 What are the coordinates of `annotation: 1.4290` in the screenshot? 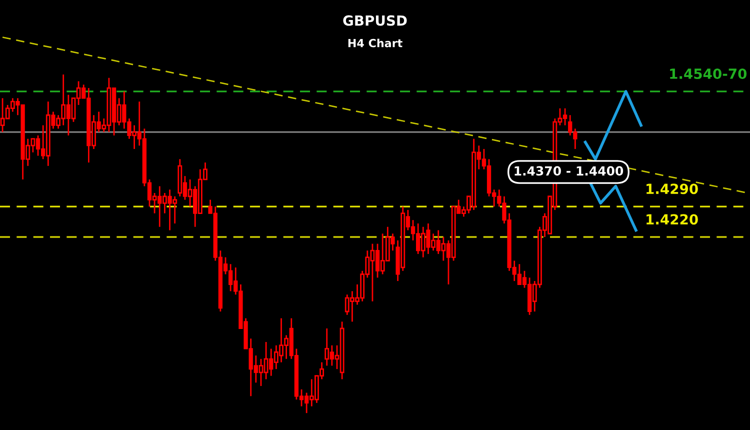 It's located at (672, 189).